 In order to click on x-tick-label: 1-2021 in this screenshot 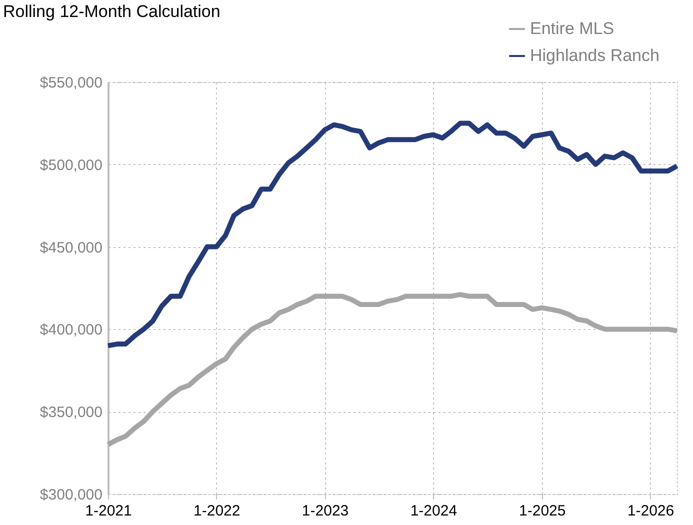, I will do `click(108, 511)`.